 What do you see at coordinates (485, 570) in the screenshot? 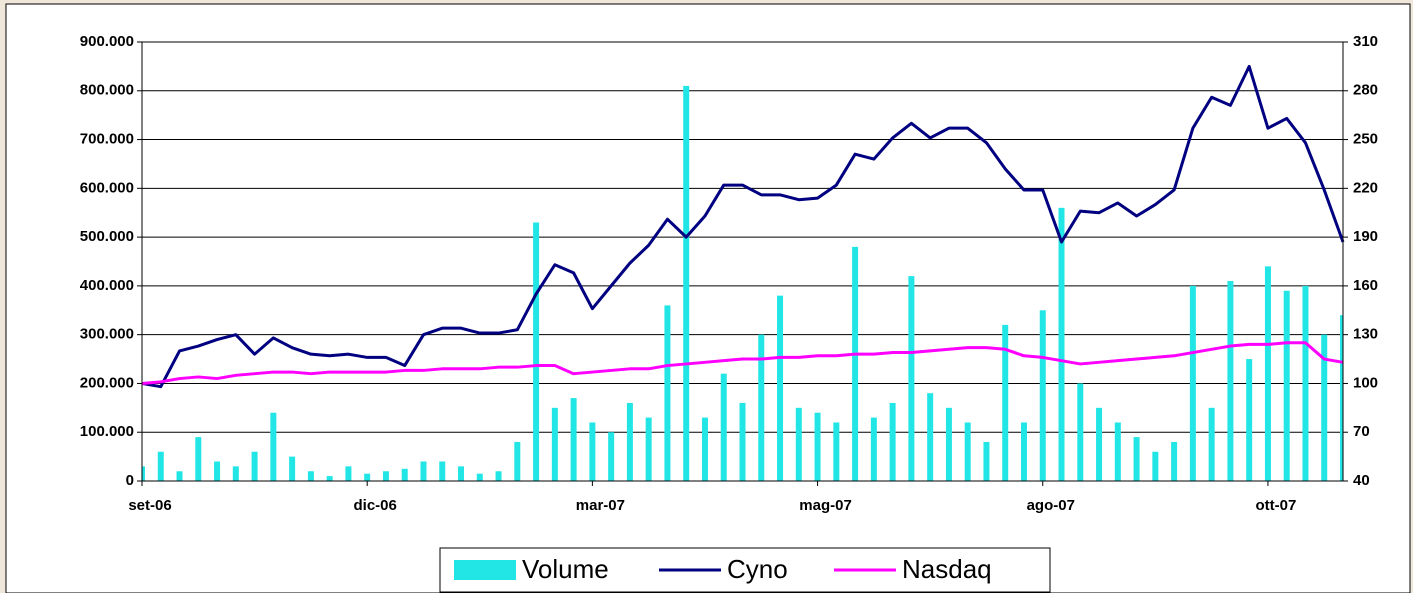
I see `legend-swatch` at bounding box center [485, 570].